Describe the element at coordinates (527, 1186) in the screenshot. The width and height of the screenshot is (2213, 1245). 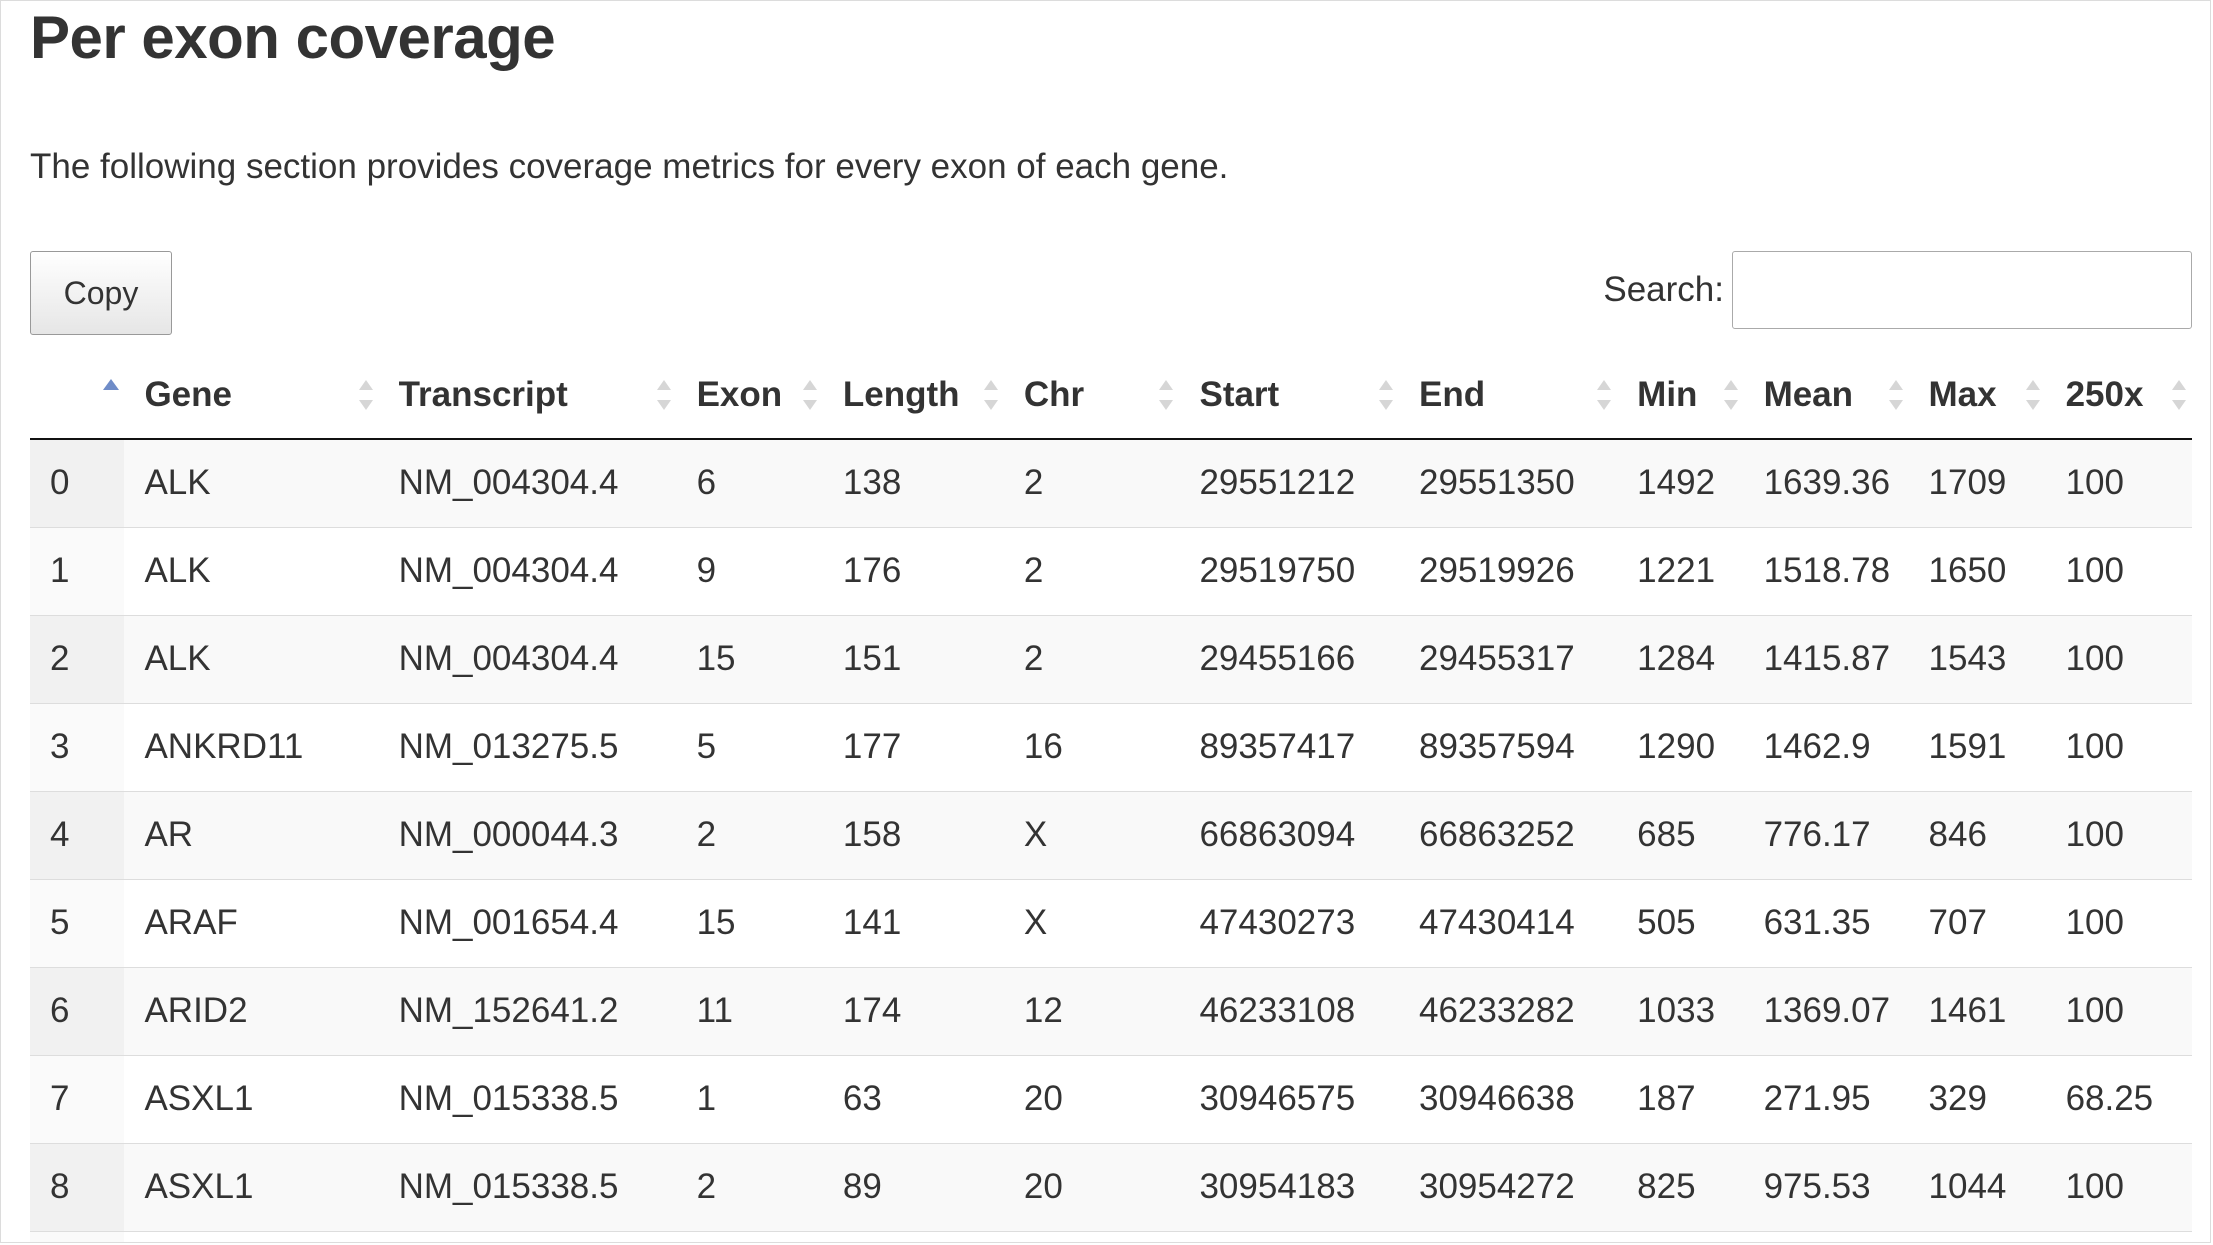
I see `cell-transcript: NM_015338.5` at that location.